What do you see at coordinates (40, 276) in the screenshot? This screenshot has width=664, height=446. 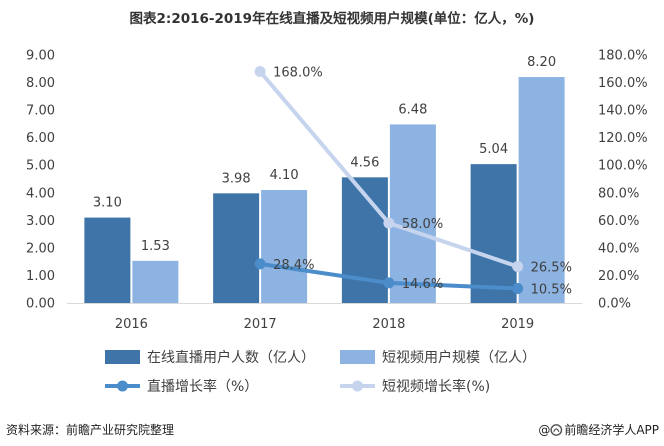 I see `left-tick-label: 1.00` at bounding box center [40, 276].